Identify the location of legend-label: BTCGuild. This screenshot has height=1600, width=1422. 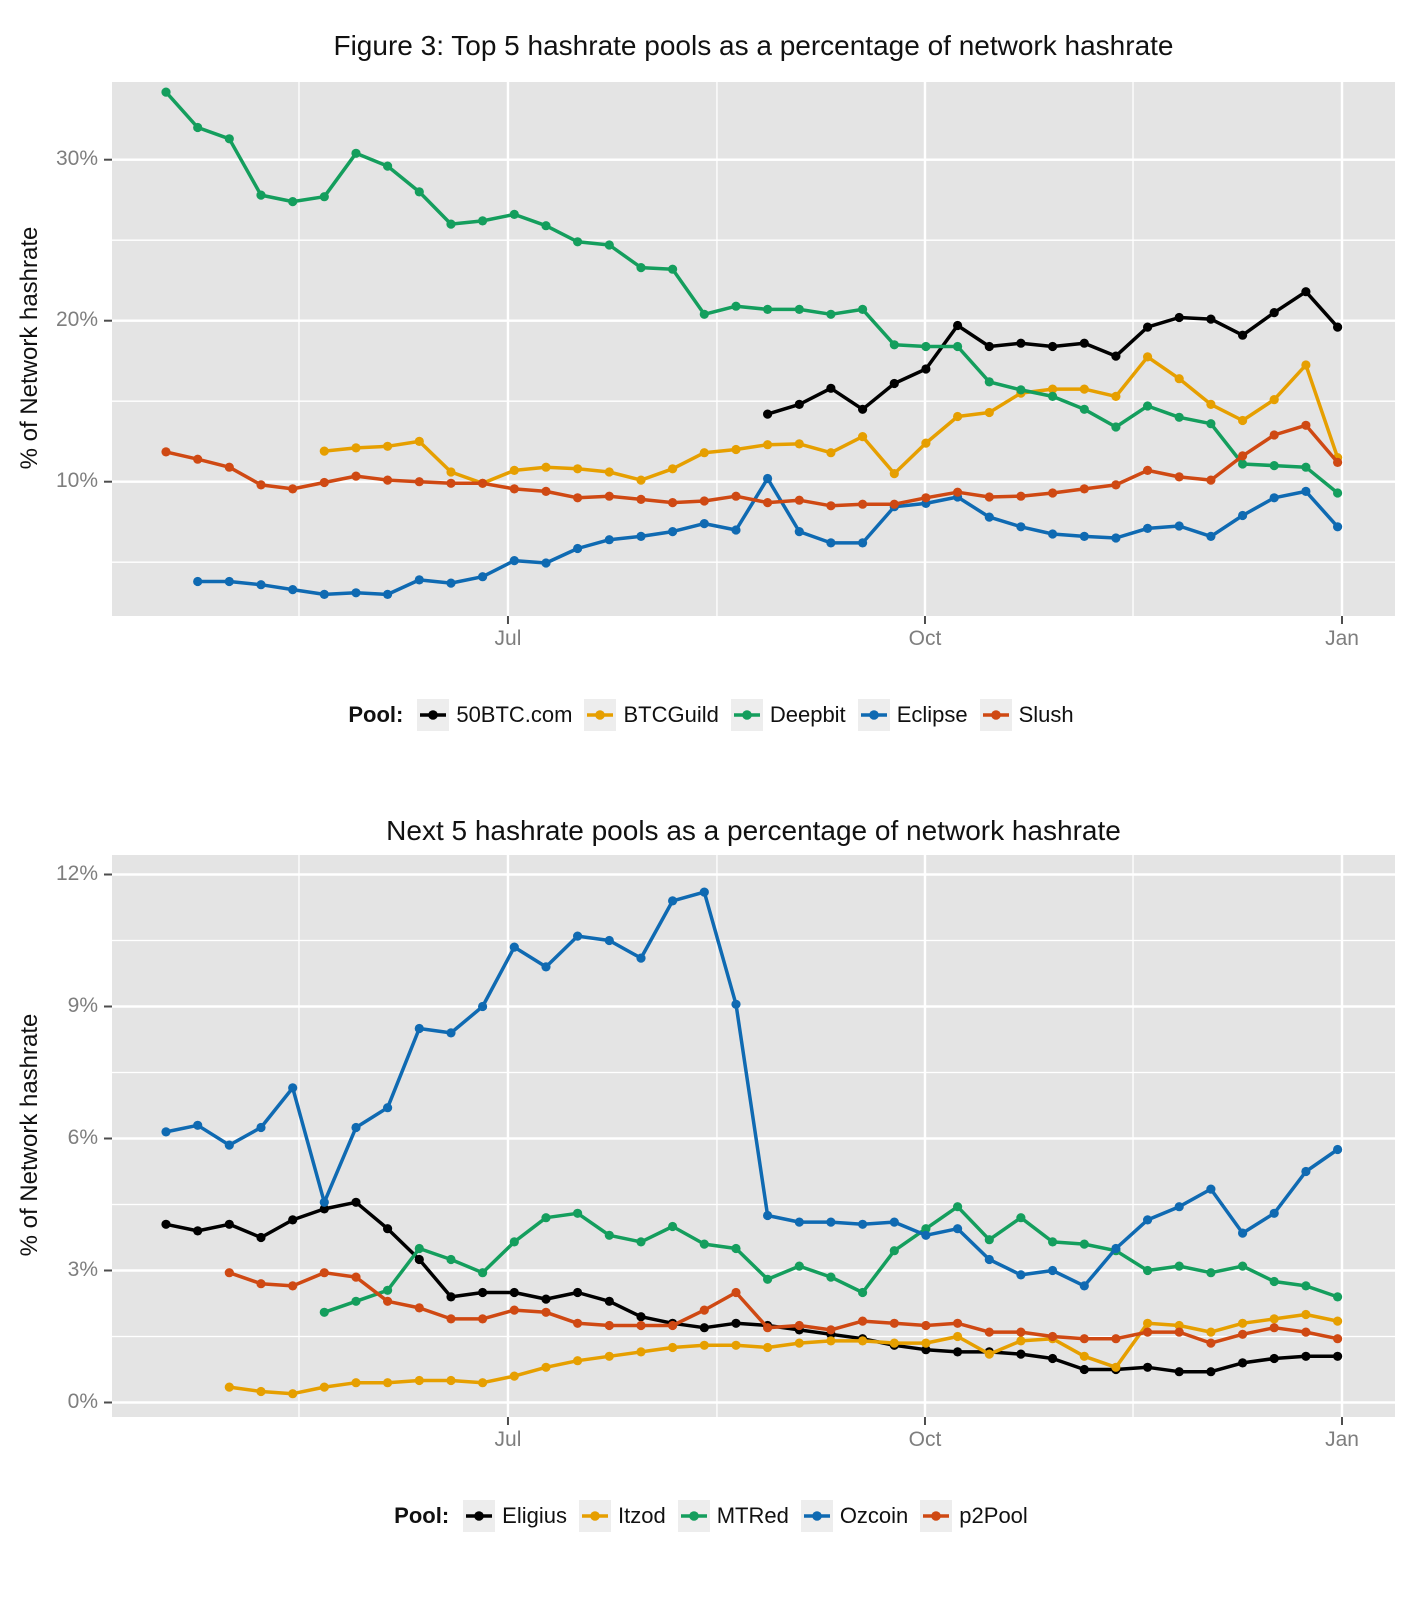
(671, 714).